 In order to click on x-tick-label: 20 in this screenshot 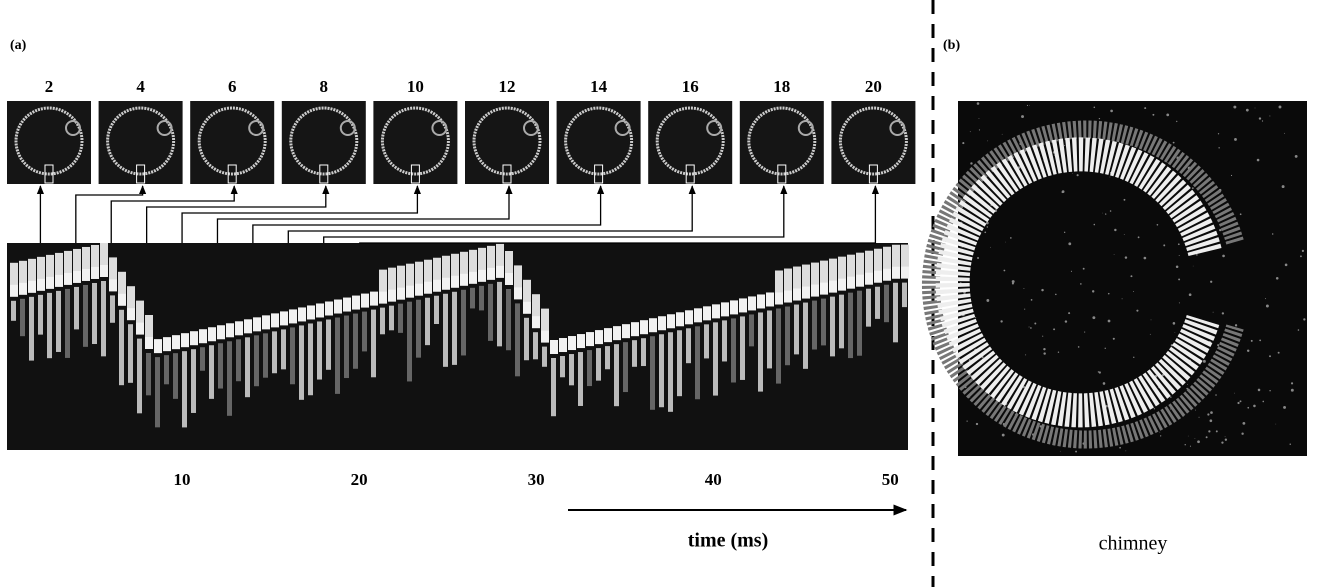, I will do `click(359, 479)`.